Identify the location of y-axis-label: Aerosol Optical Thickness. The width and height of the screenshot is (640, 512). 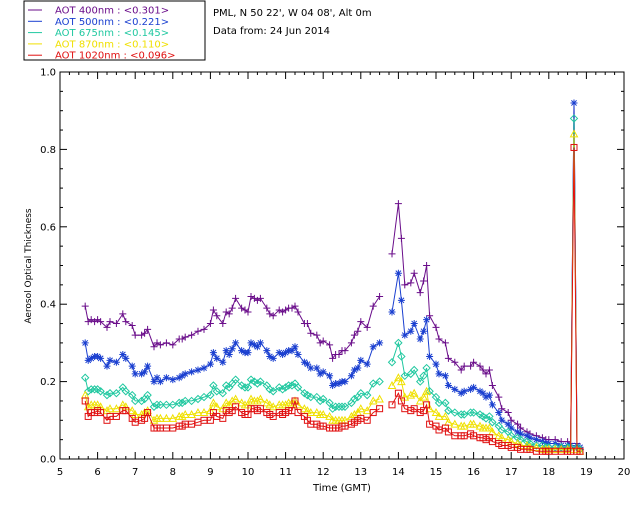
(29, 266).